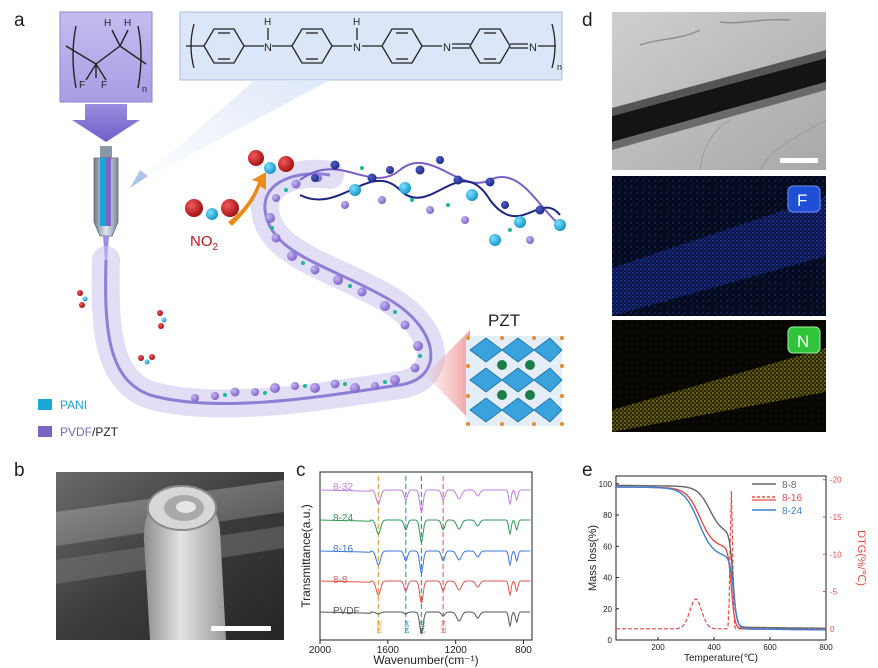 The image size is (878, 668). I want to click on tga-plot-frame, so click(721, 558).